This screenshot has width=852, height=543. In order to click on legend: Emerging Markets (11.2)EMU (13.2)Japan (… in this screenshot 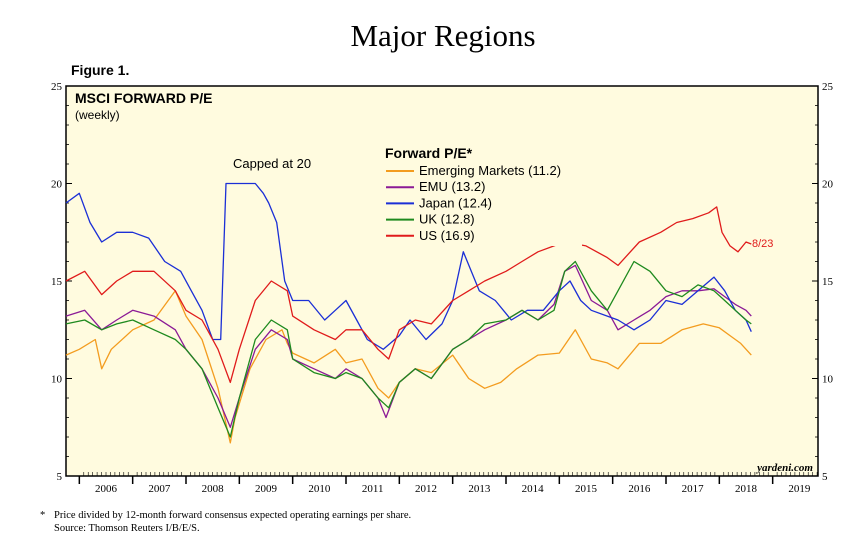, I will do `click(473, 203)`.